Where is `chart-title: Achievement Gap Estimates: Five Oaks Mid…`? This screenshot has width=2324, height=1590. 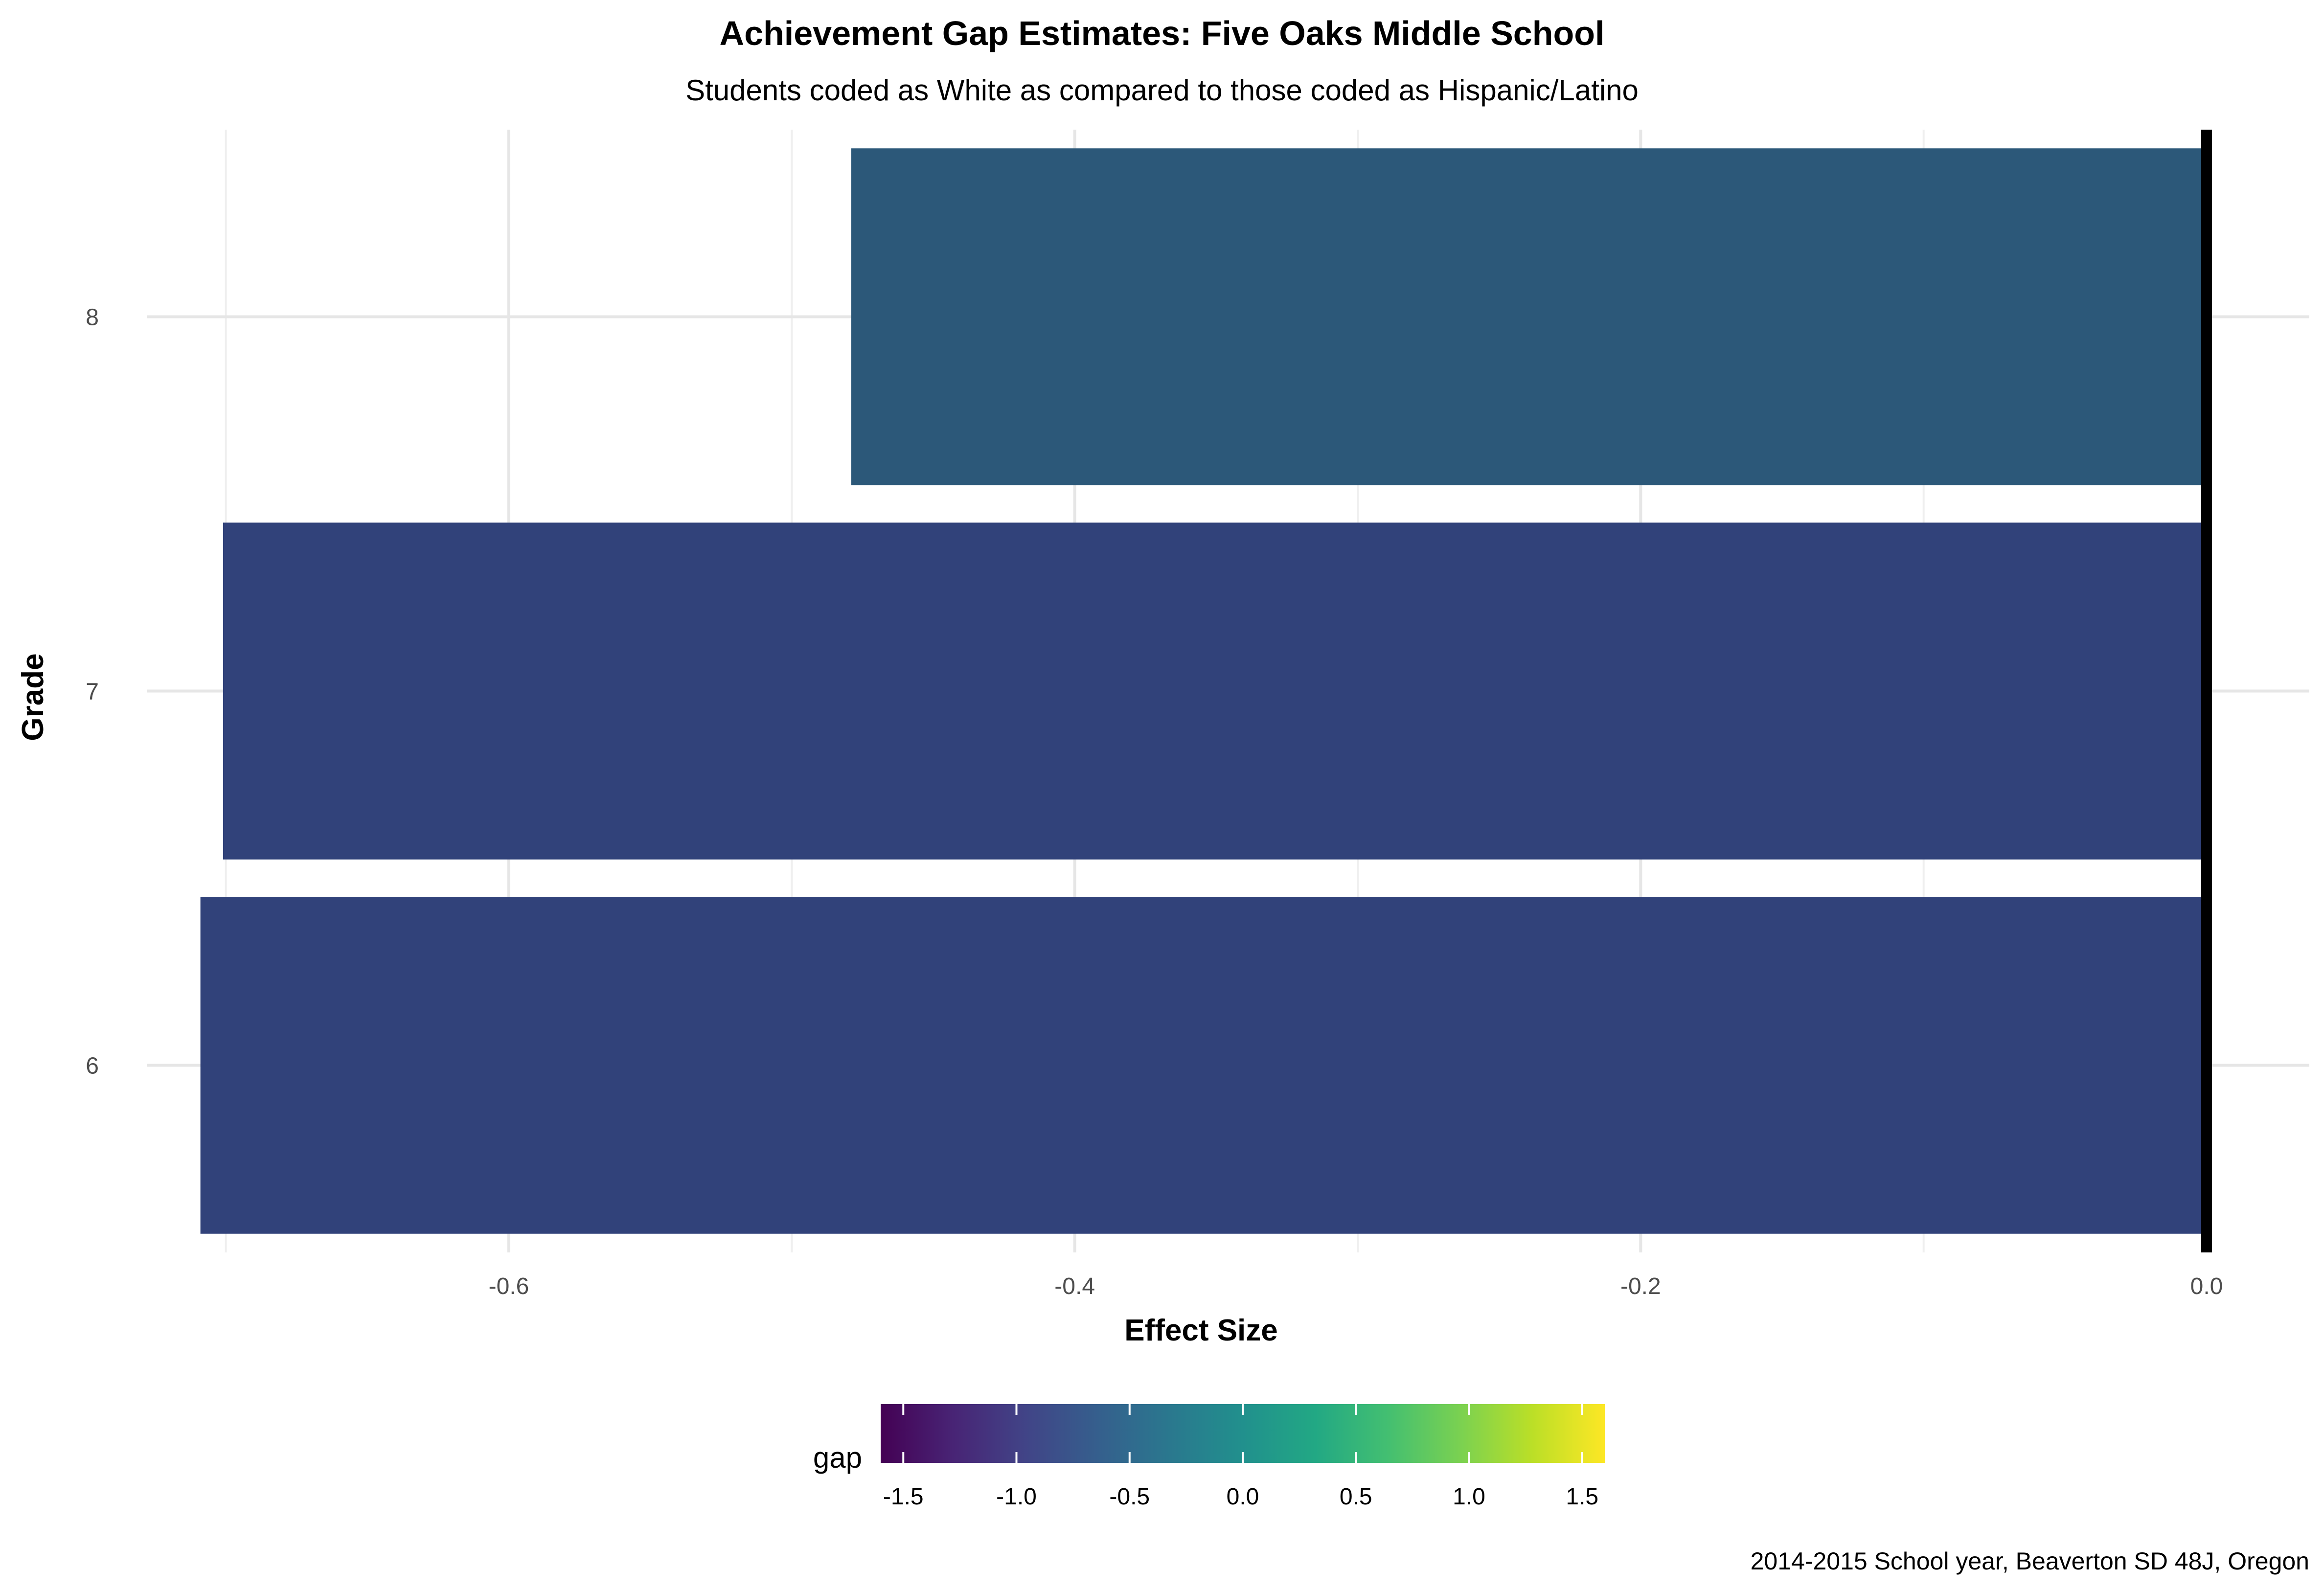 chart-title: Achievement Gap Estimates: Five Oaks Mid… is located at coordinates (1162, 33).